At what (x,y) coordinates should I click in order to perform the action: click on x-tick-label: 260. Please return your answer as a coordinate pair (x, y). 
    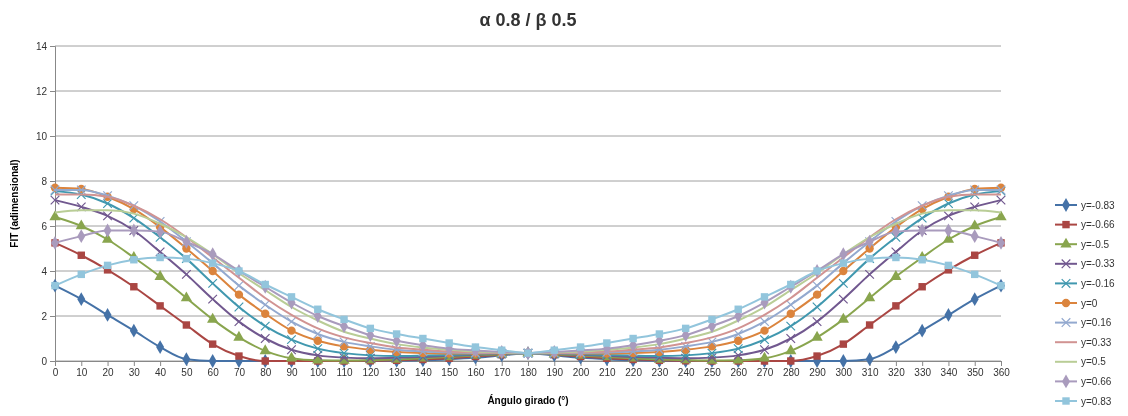
    Looking at the image, I should click on (739, 373).